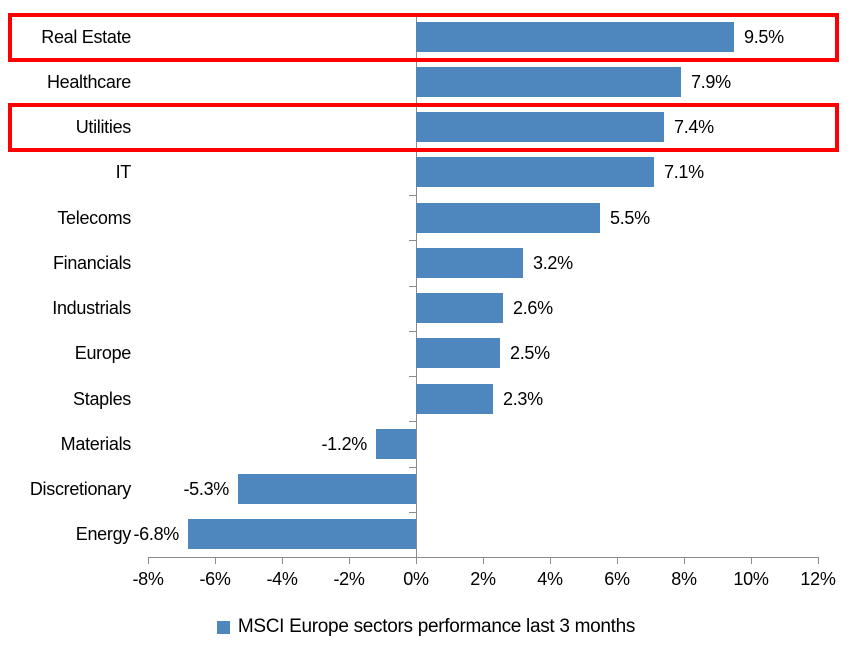 The width and height of the screenshot is (852, 651). I want to click on category-label-energy: Energy, so click(103, 534).